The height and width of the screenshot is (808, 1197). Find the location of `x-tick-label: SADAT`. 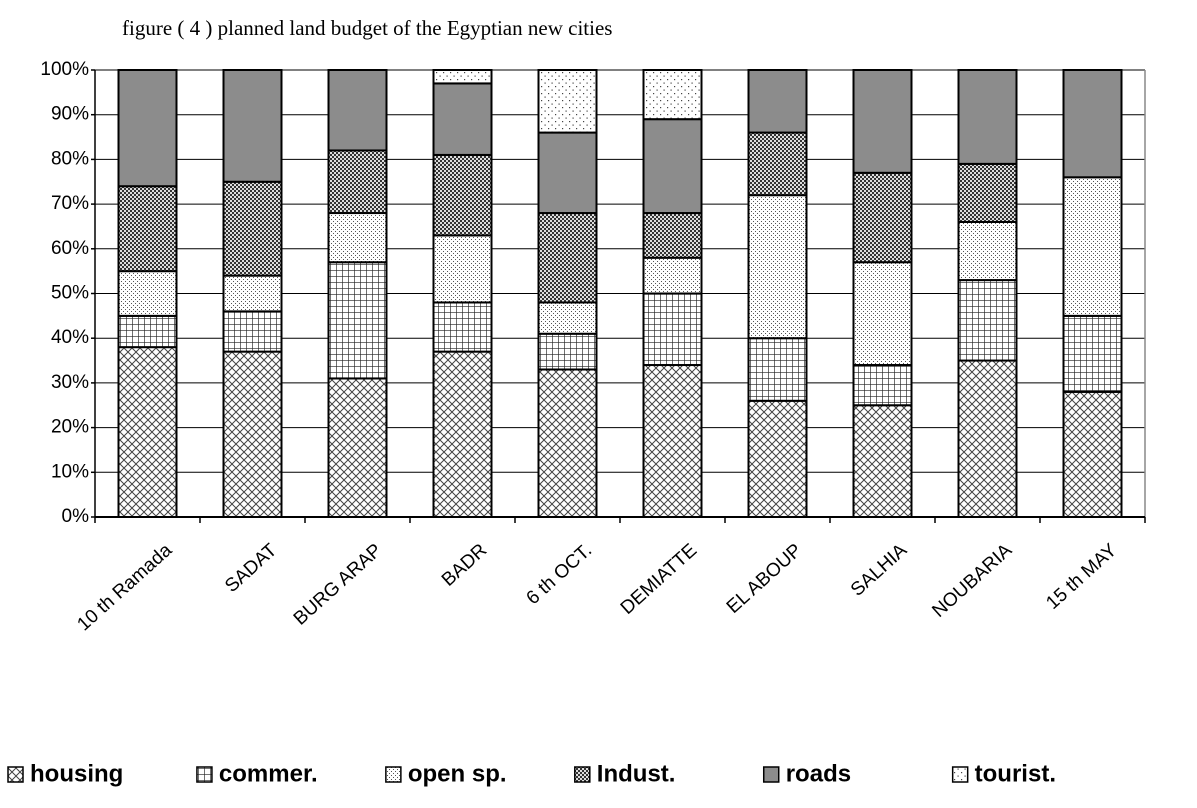

x-tick-label: SADAT is located at coordinates (251, 568).